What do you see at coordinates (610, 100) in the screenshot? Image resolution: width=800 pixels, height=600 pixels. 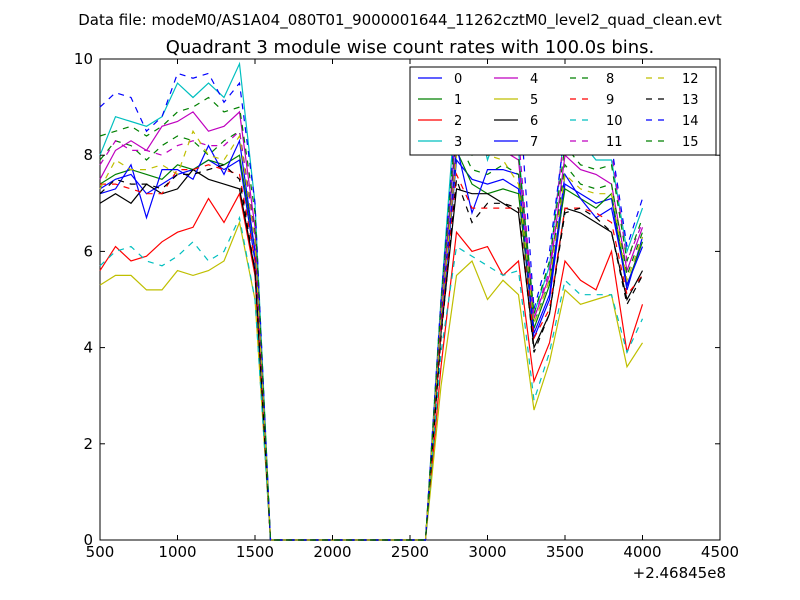 I see `legend-label-9: 9` at bounding box center [610, 100].